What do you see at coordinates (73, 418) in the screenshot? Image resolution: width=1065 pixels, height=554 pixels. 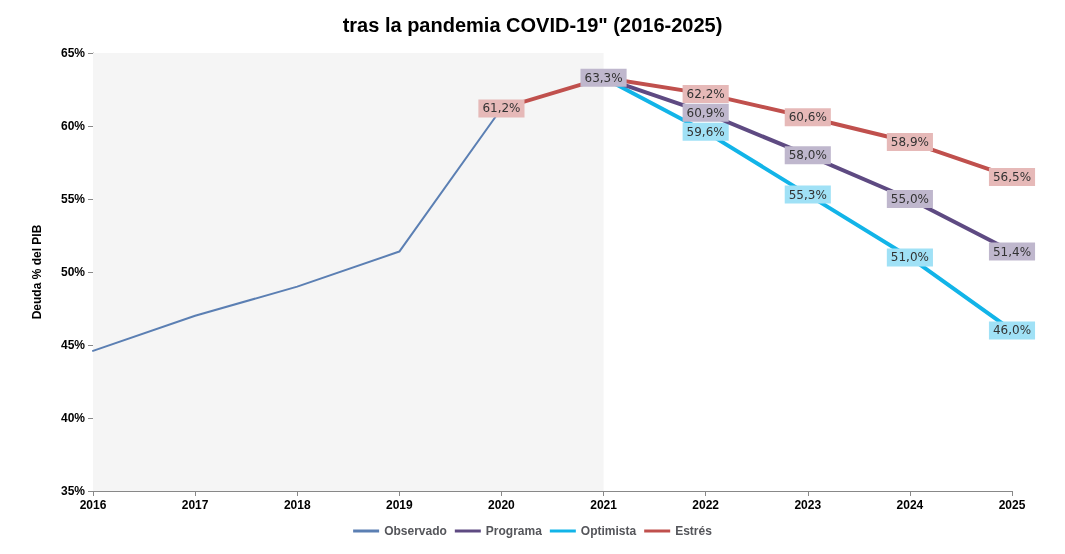 I see `y-tick-label: 40%` at bounding box center [73, 418].